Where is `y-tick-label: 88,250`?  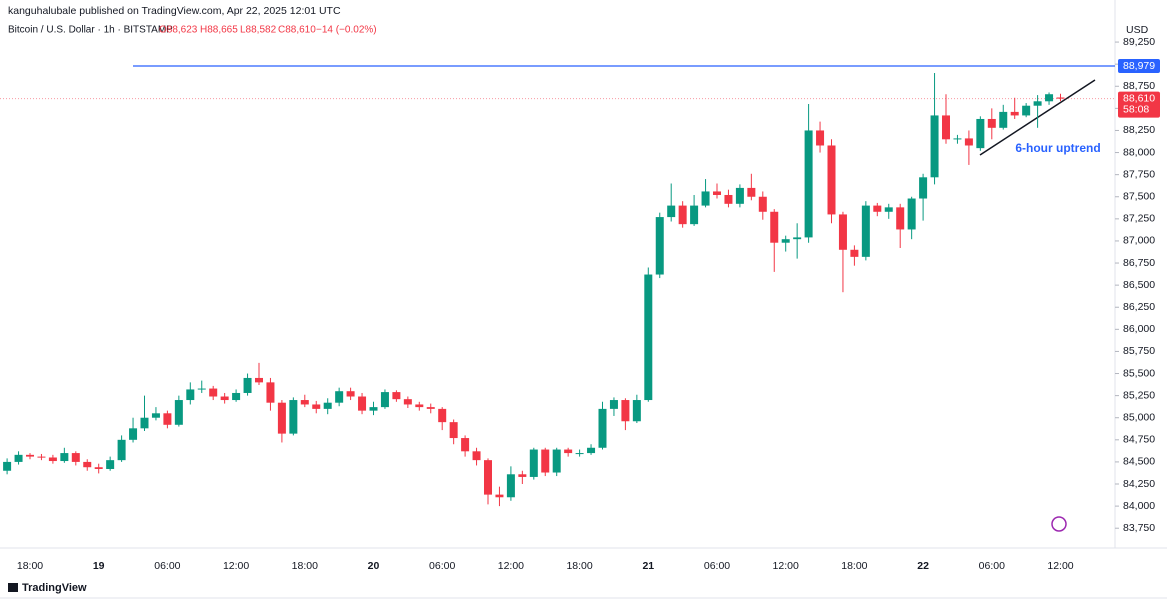 y-tick-label: 88,250 is located at coordinates (1139, 130).